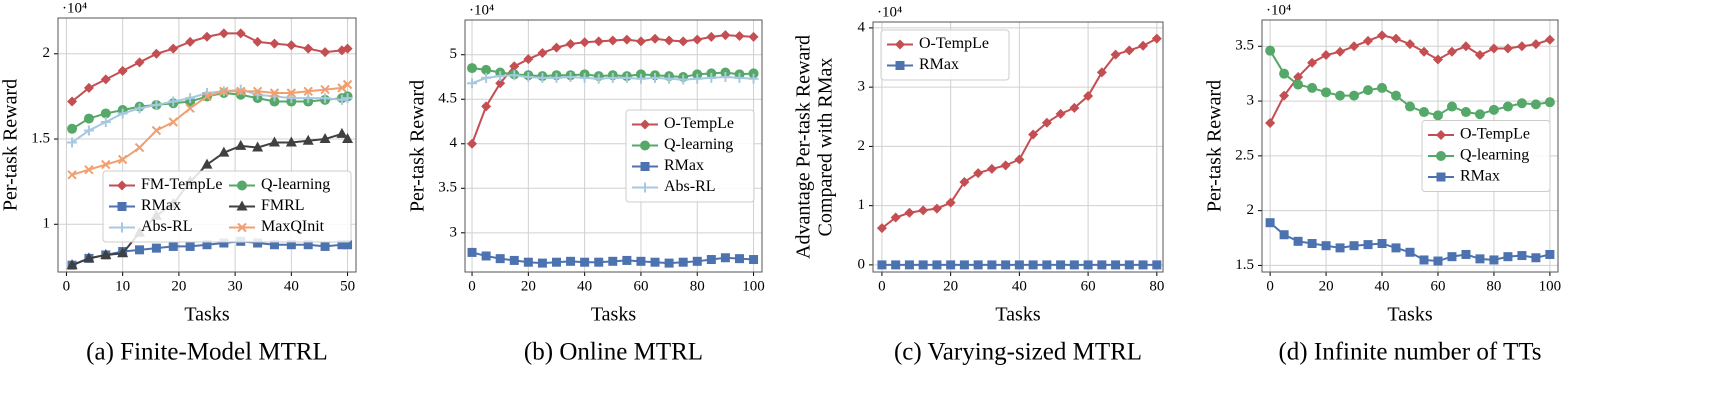  What do you see at coordinates (939, 64) in the screenshot?
I see `legend-label: RMax` at bounding box center [939, 64].